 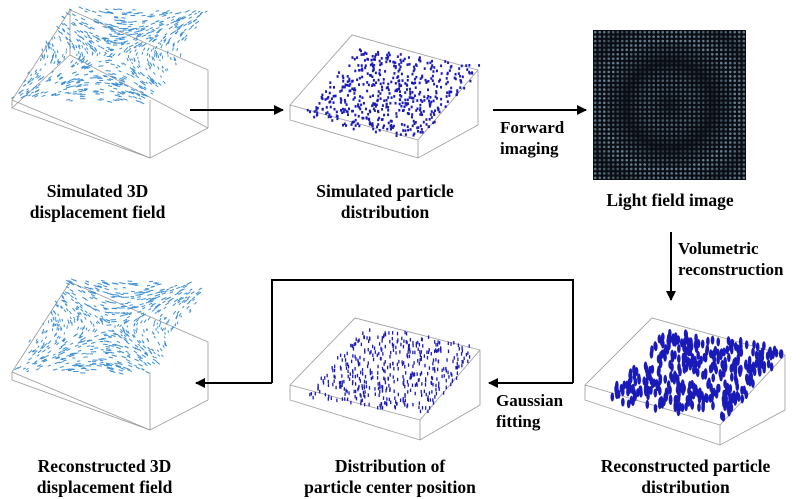 I want to click on light-field-microlens-pattern, so click(x=669, y=105).